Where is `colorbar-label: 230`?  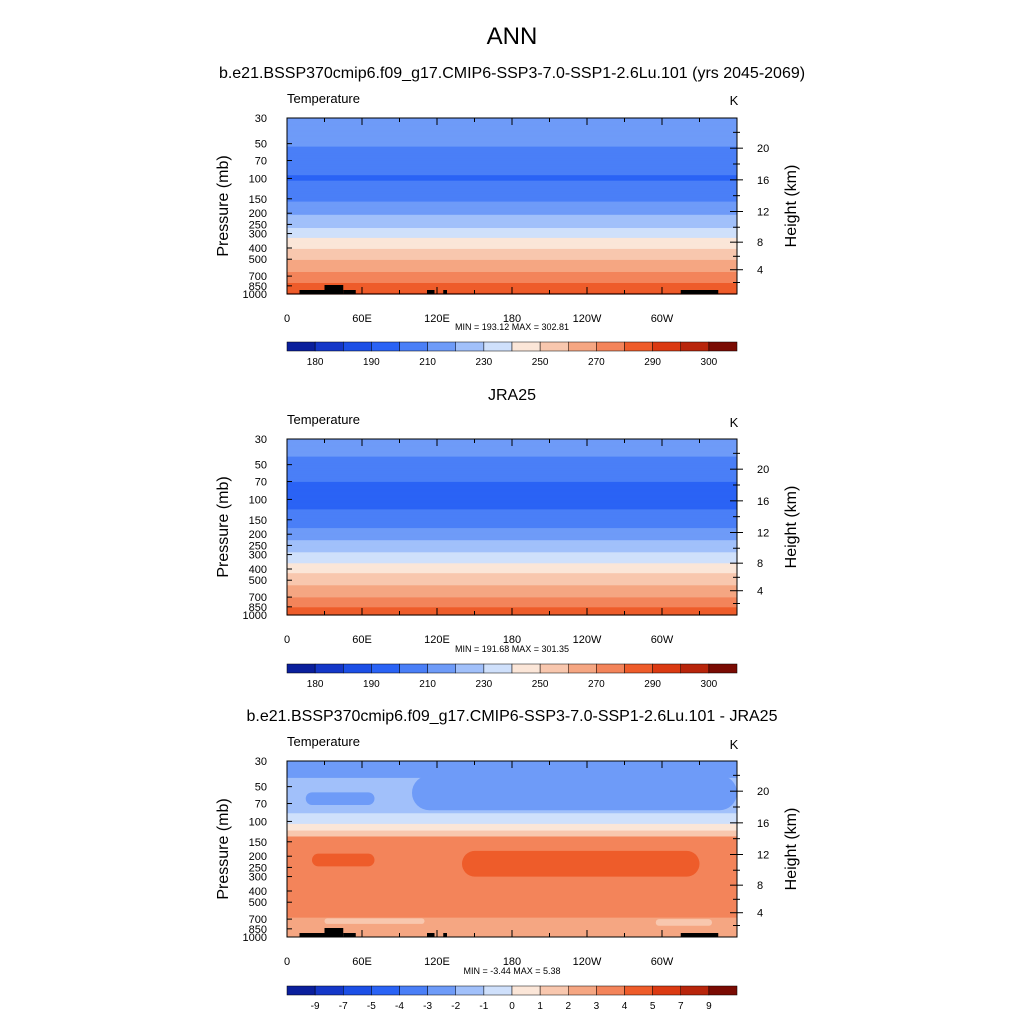 colorbar-label: 230 is located at coordinates (484, 684).